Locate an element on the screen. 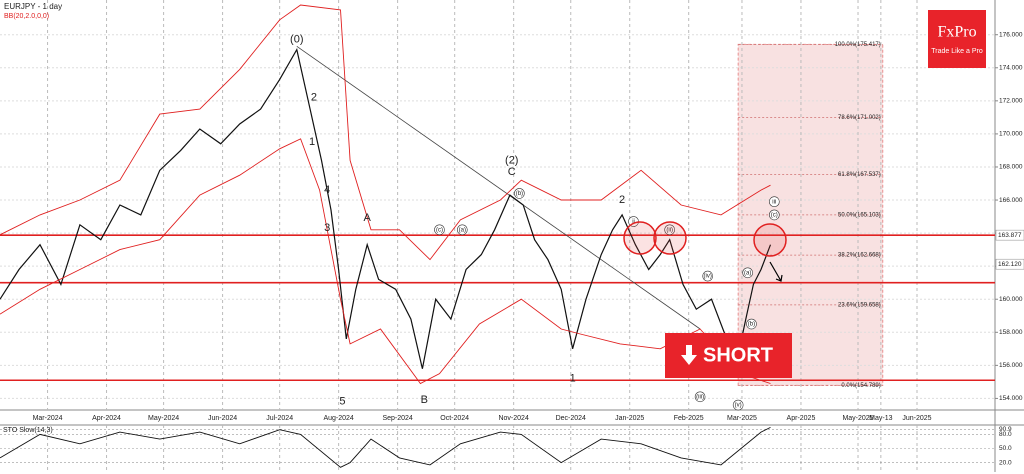 The width and height of the screenshot is (1024, 474). x-tick-label: Feb-2025 is located at coordinates (689, 418).